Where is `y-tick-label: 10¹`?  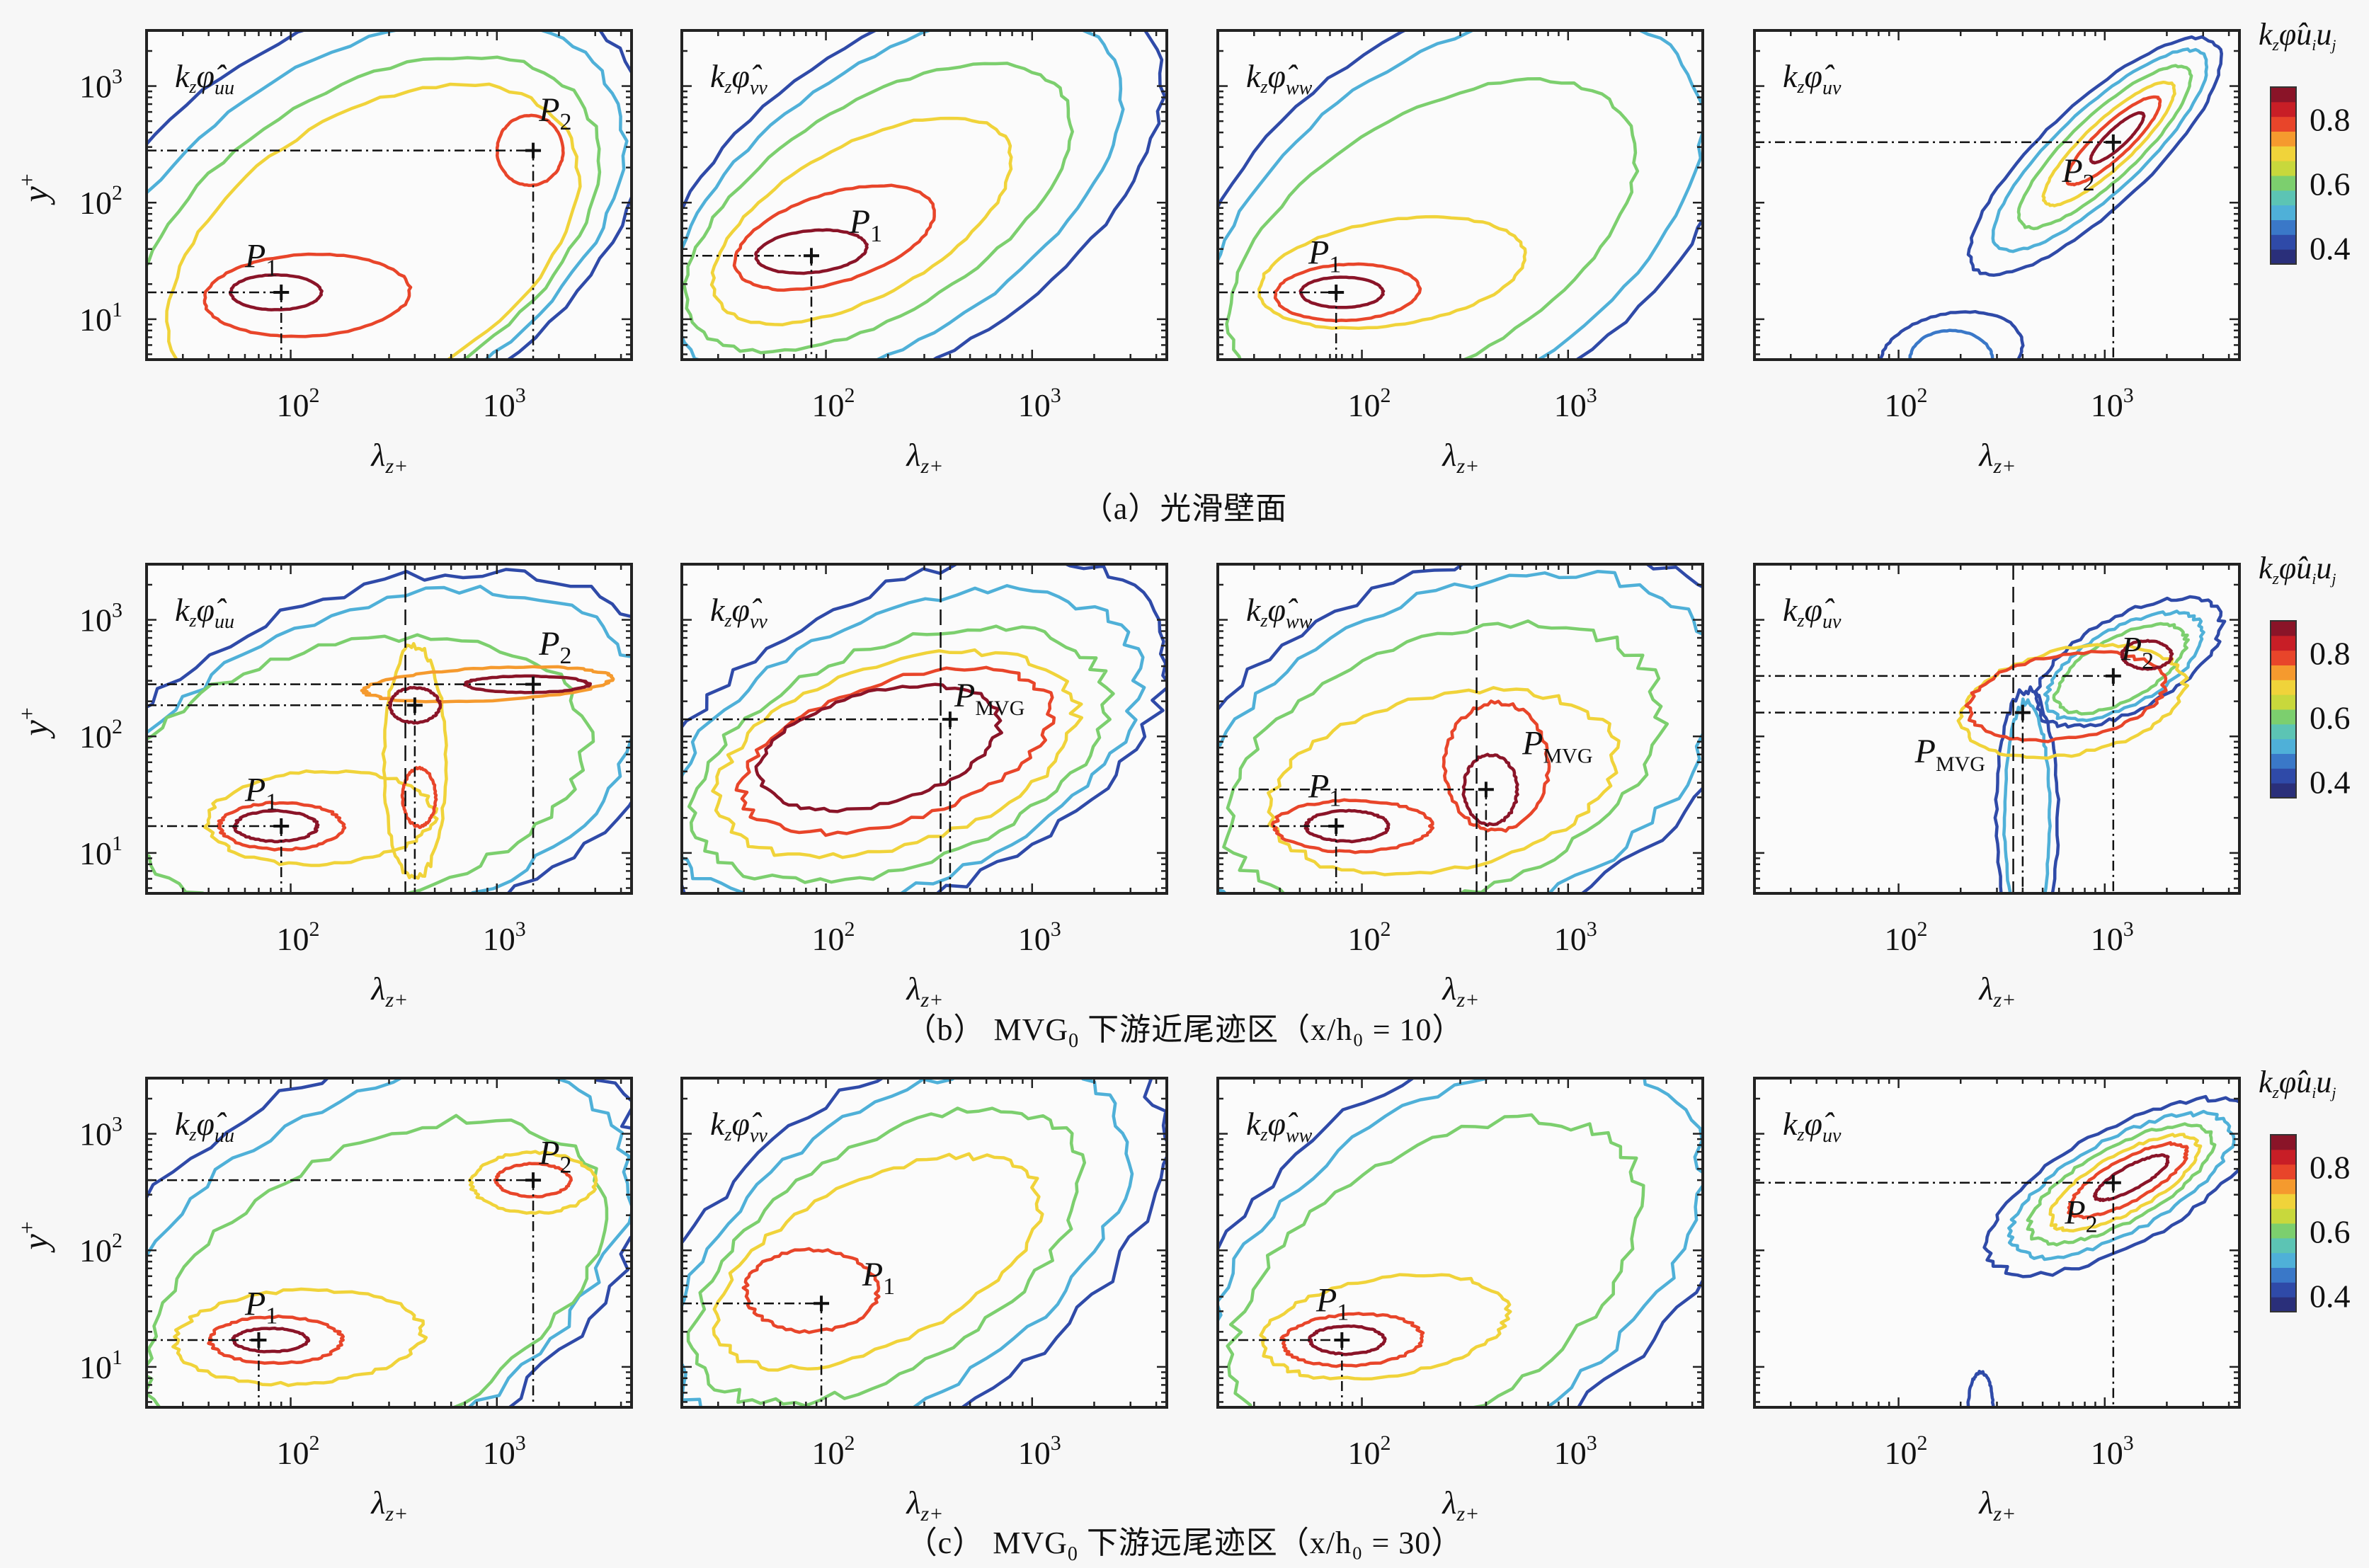
y-tick-label: 10¹ is located at coordinates (100, 318).